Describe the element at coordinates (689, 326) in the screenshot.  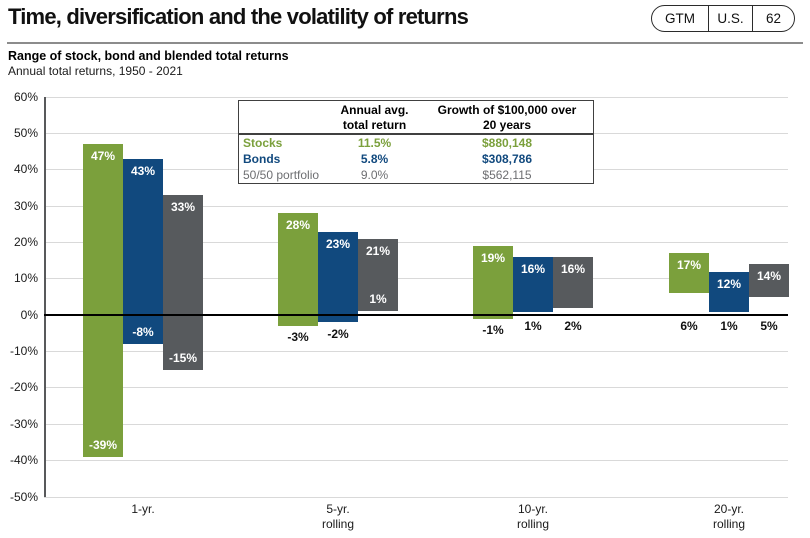
I see `bar-min-label: 6%` at that location.